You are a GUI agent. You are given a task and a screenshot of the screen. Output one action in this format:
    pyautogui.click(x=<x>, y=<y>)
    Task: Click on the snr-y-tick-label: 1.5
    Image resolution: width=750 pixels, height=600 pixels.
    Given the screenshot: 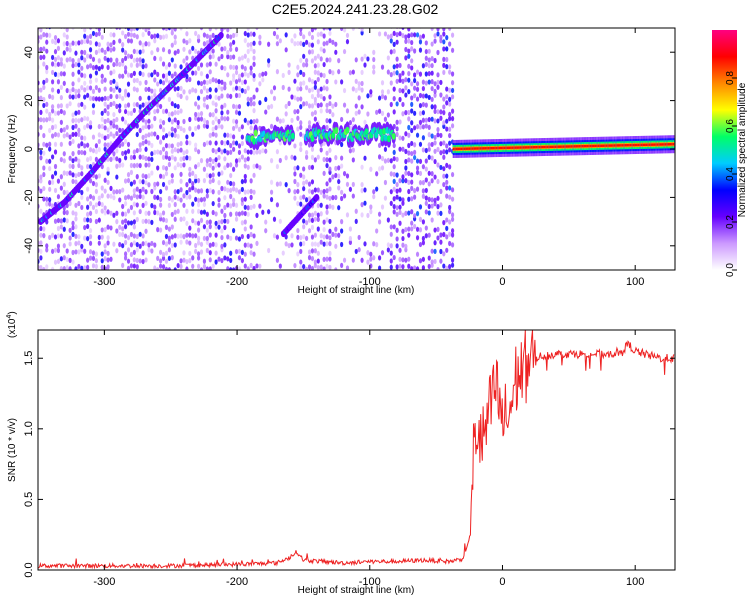 What is the action you would take?
    pyautogui.click(x=29, y=358)
    